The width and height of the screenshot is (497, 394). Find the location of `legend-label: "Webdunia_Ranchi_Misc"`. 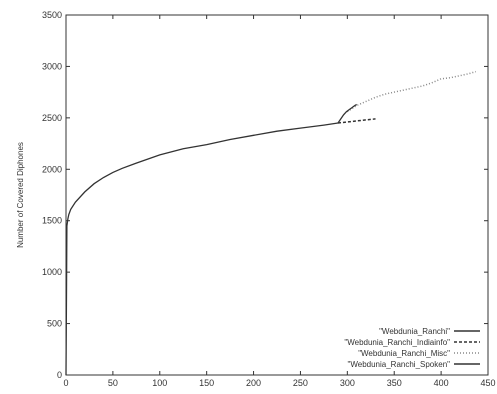

legend-label: "Webdunia_Ranchi_Misc" is located at coordinates (404, 353).